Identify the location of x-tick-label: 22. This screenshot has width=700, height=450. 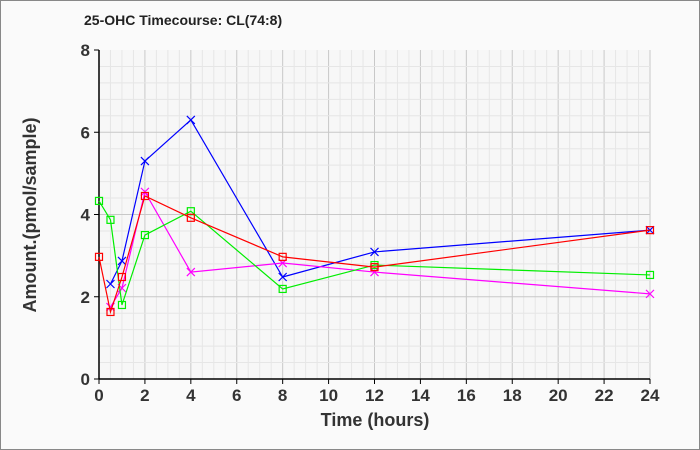
(604, 395).